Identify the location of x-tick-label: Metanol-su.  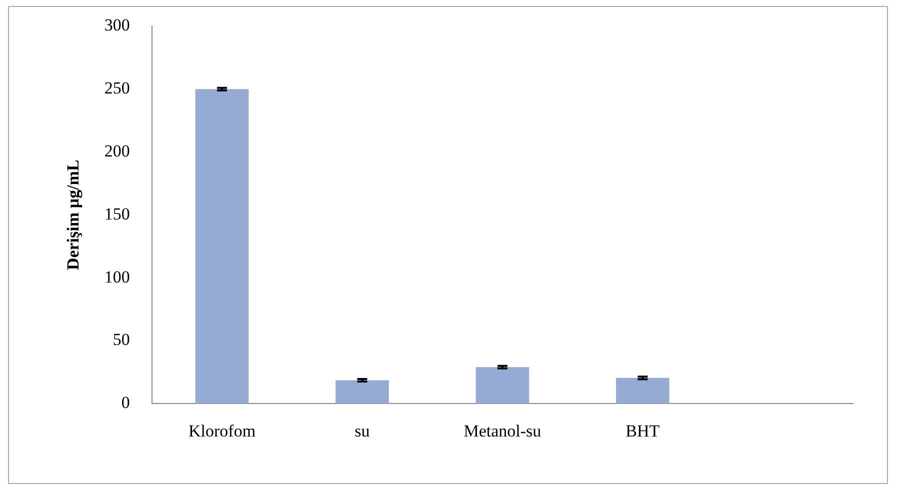
(503, 430).